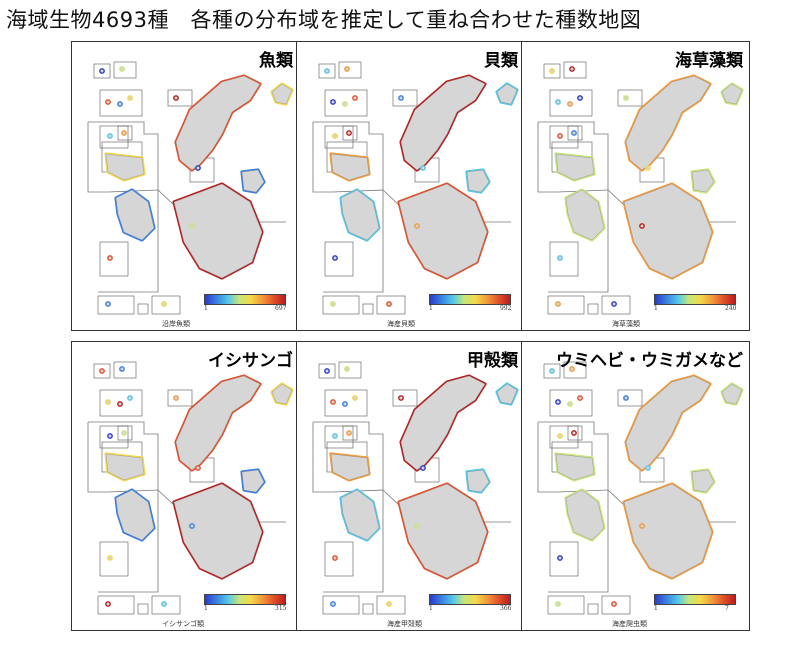  What do you see at coordinates (404, 624) in the screenshot?
I see `map-caption: 海産甲殻類` at bounding box center [404, 624].